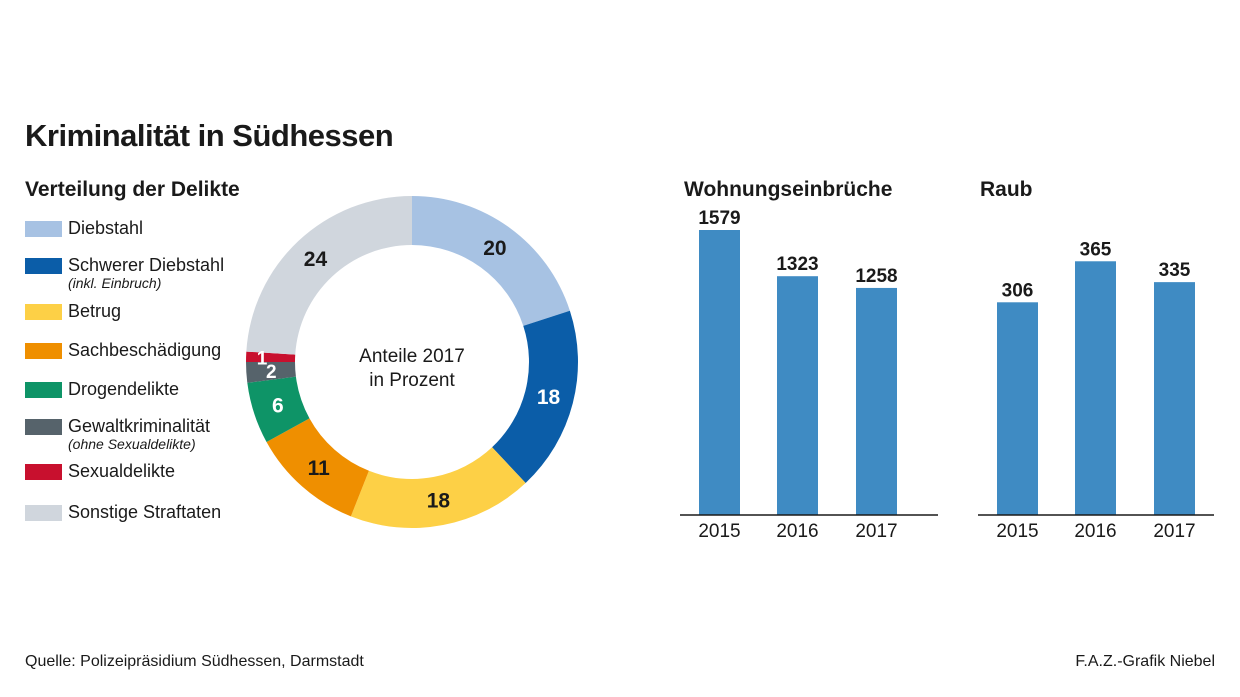  Describe the element at coordinates (535, 397) in the screenshot. I see `donut-slice-schwerer-diebstahl` at that location.